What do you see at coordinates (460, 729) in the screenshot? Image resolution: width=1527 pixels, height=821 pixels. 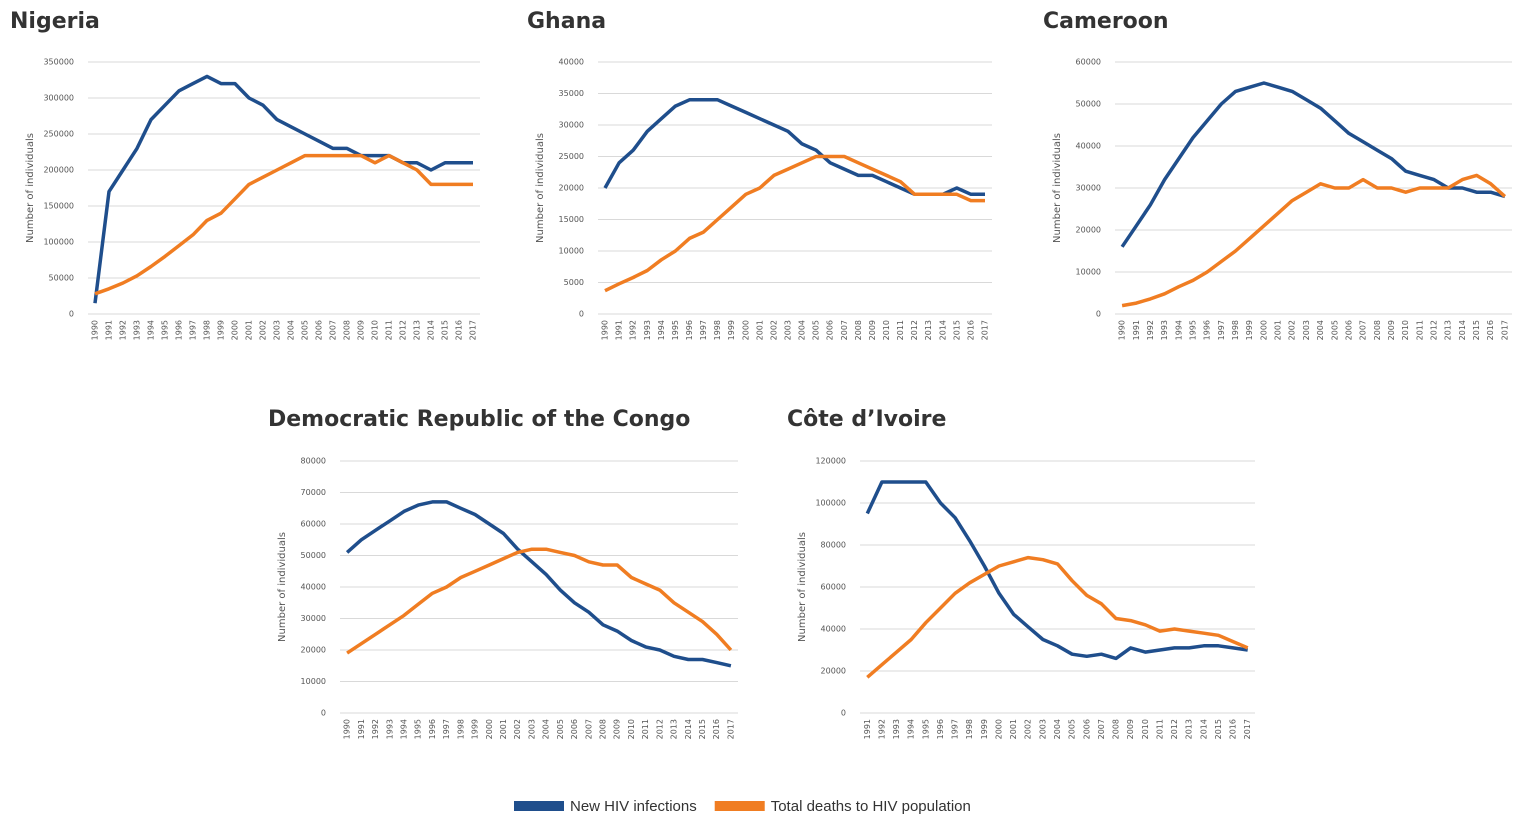 I see `x-tick-label: 1998` at bounding box center [460, 729].